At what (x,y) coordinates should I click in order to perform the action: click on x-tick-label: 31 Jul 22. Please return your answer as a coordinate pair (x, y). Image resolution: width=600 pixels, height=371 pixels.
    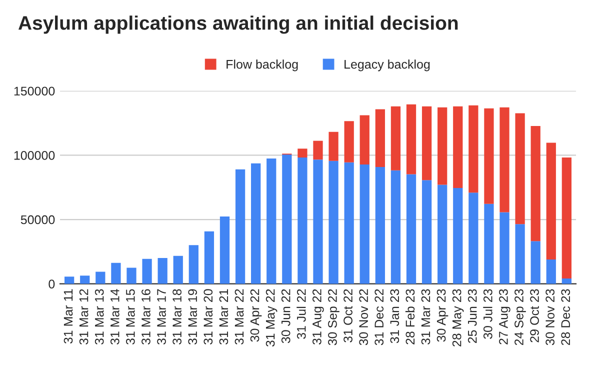
    Looking at the image, I should click on (301, 314).